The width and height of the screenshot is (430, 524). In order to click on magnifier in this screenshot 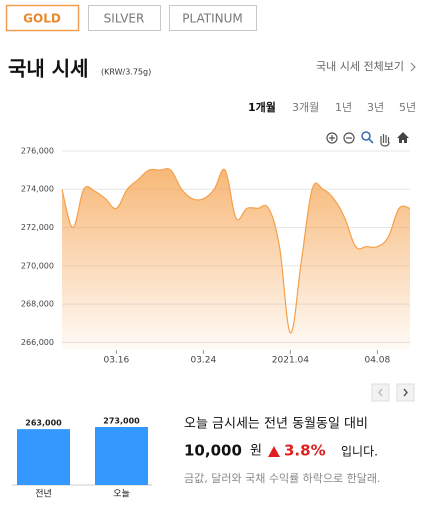, I will do `click(367, 137)`.